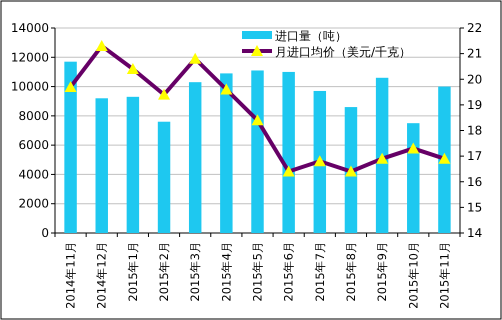 This screenshot has width=502, height=320. What do you see at coordinates (351, 271) in the screenshot?
I see `x-tick-label: 2015年8月` at bounding box center [351, 271].